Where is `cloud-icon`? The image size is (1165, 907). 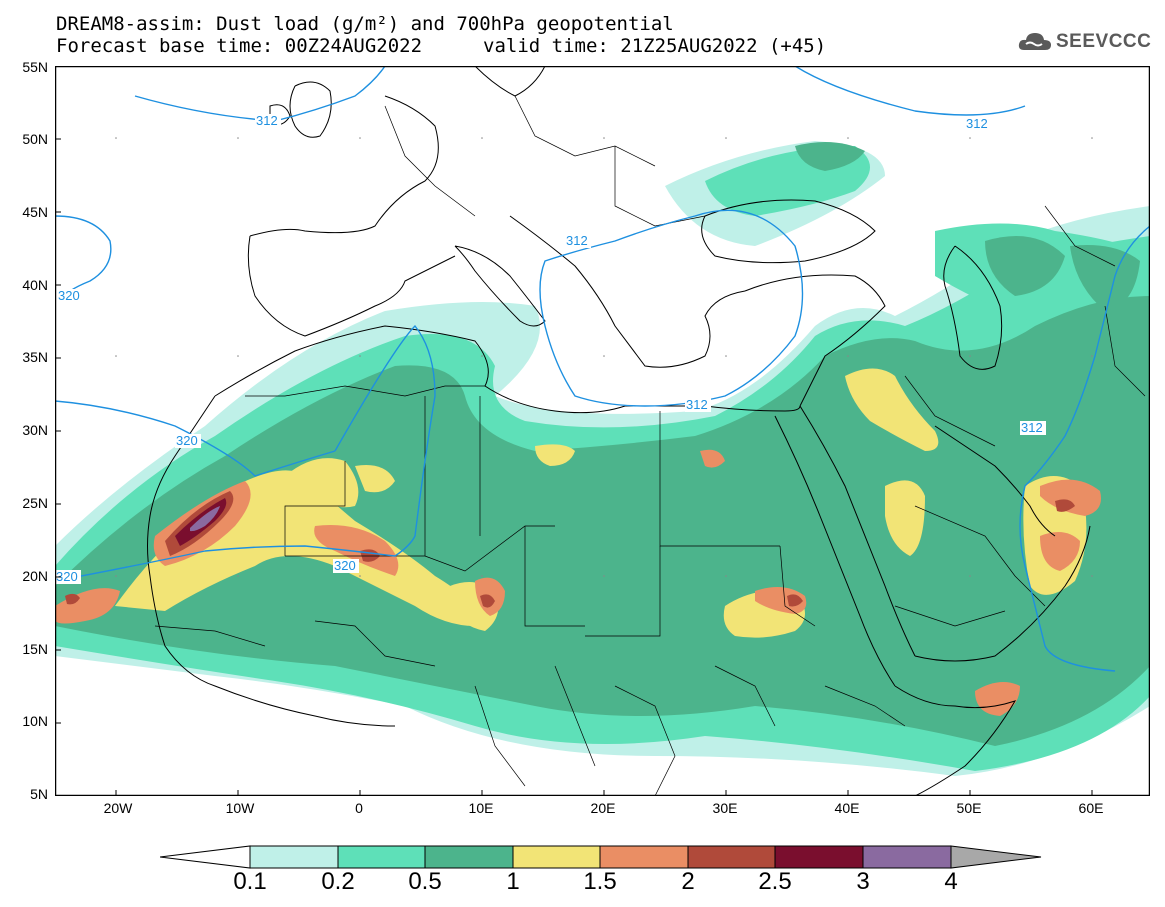 cloud-icon is located at coordinates (1034, 41).